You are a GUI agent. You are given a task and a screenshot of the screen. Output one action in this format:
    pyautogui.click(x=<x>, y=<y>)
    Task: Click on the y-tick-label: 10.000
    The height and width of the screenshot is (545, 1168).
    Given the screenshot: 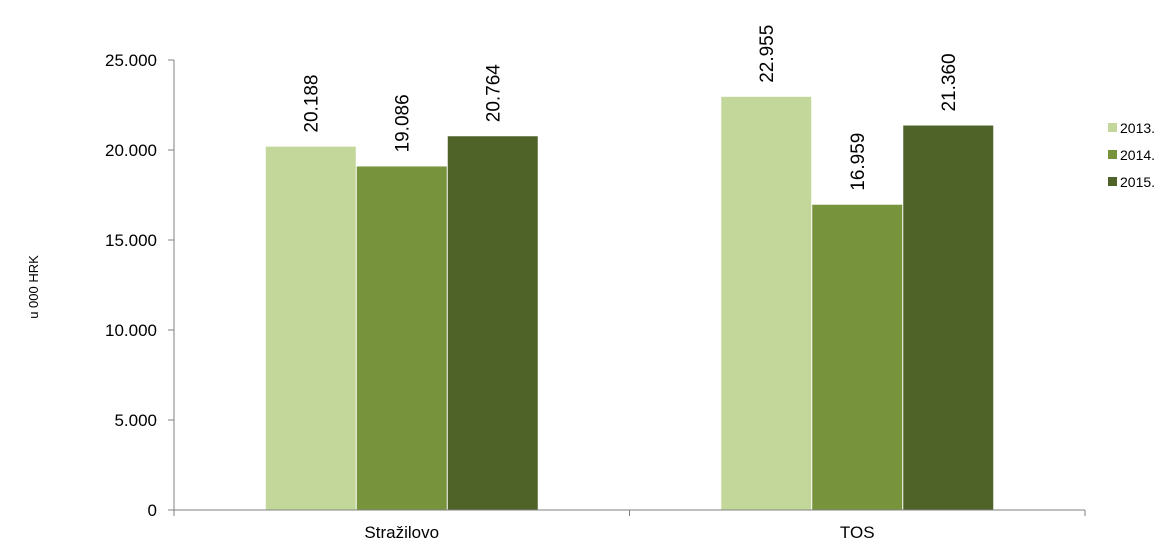 What is the action you would take?
    pyautogui.click(x=131, y=330)
    